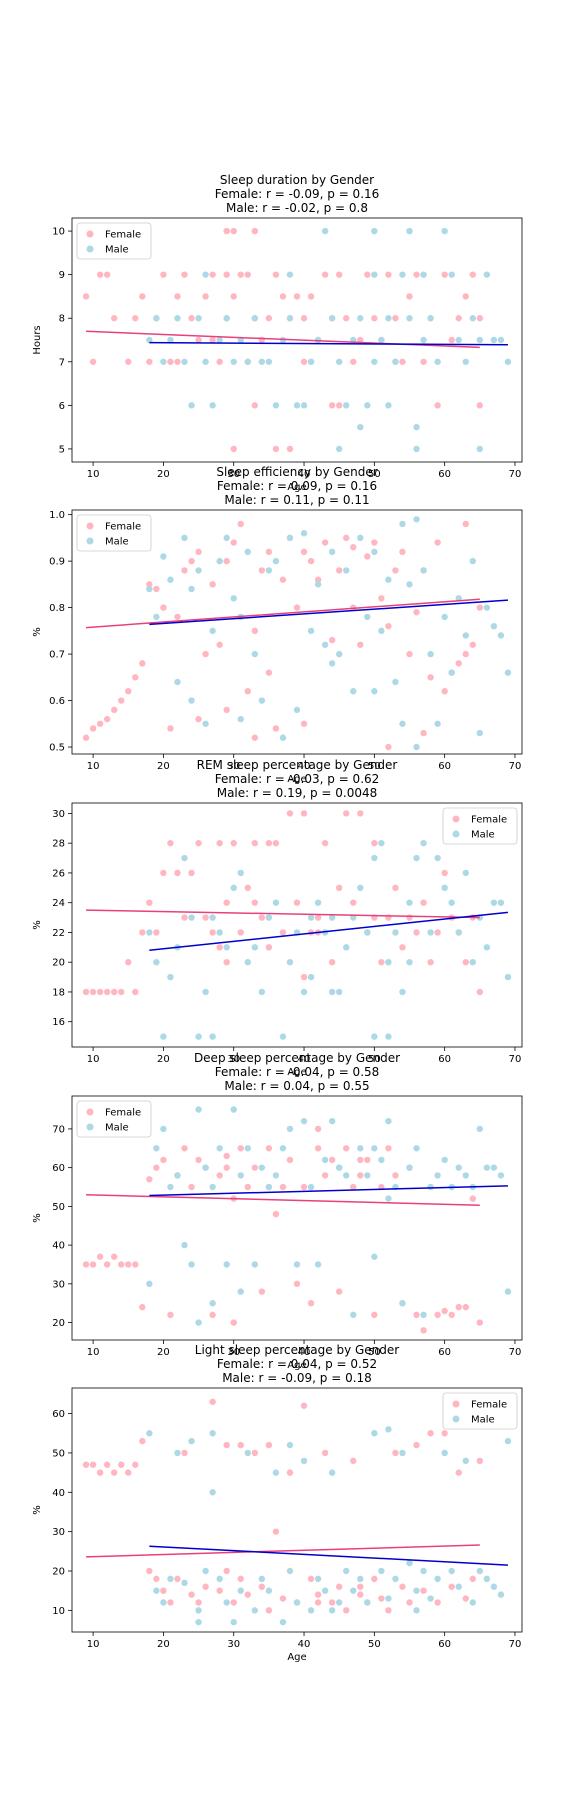 The height and width of the screenshot is (1800, 576). Describe the element at coordinates (233, 766) in the screenshot. I see `x-tick-label: 30` at that location.